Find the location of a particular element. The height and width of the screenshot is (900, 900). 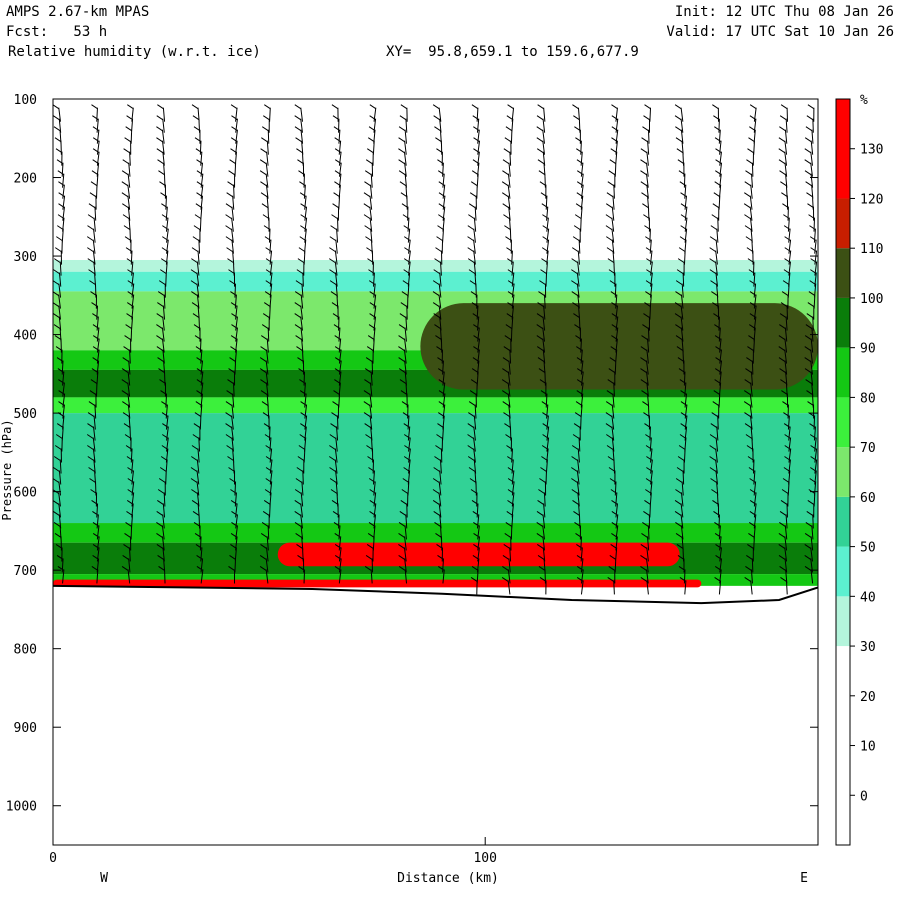

y-tick-label: 800 is located at coordinates (25, 650).